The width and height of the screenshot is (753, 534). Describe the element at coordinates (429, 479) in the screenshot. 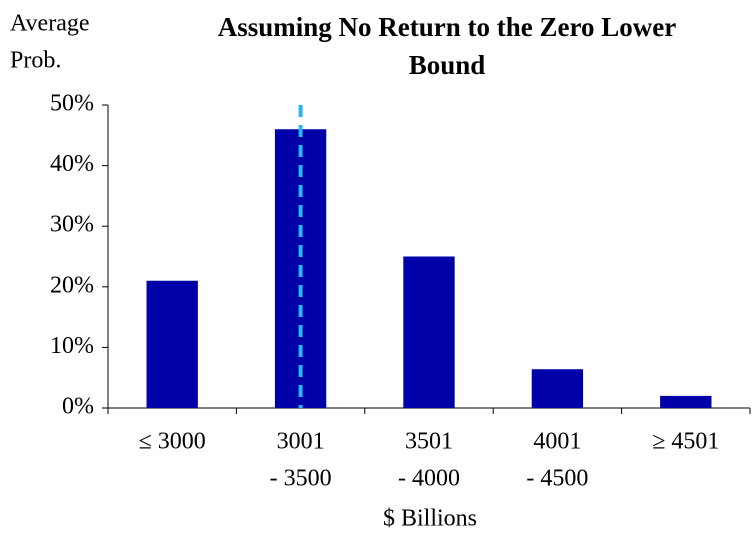

I see `x-tick-label: - 4000` at that location.